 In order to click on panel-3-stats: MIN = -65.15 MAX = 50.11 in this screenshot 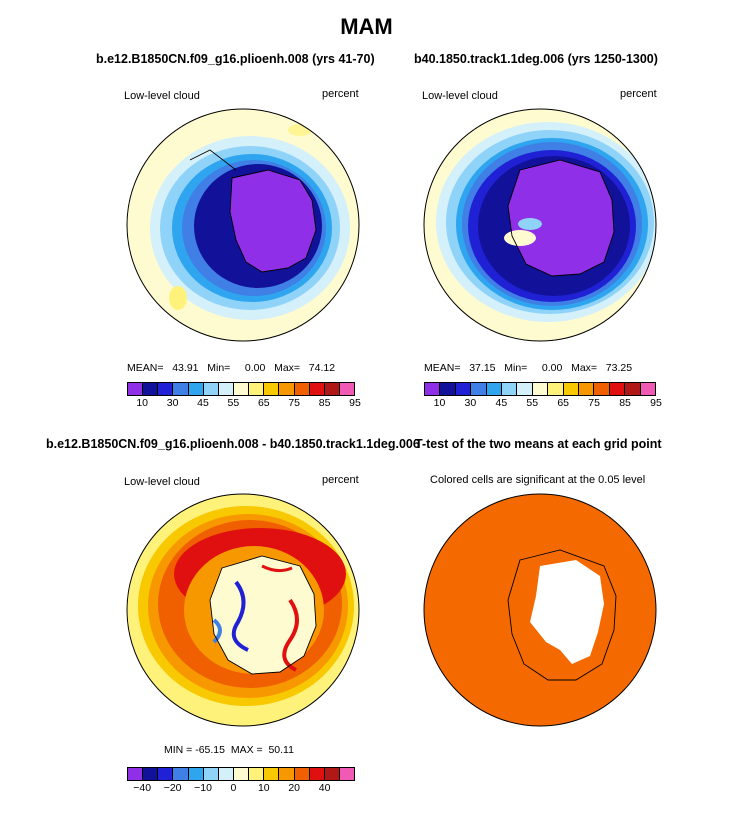, I will do `click(229, 750)`.